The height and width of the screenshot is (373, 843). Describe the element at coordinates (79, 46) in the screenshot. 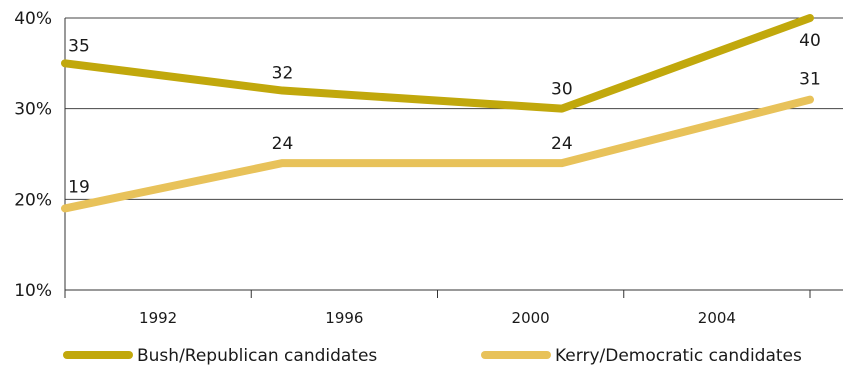

I see `data-label: 35` at that location.